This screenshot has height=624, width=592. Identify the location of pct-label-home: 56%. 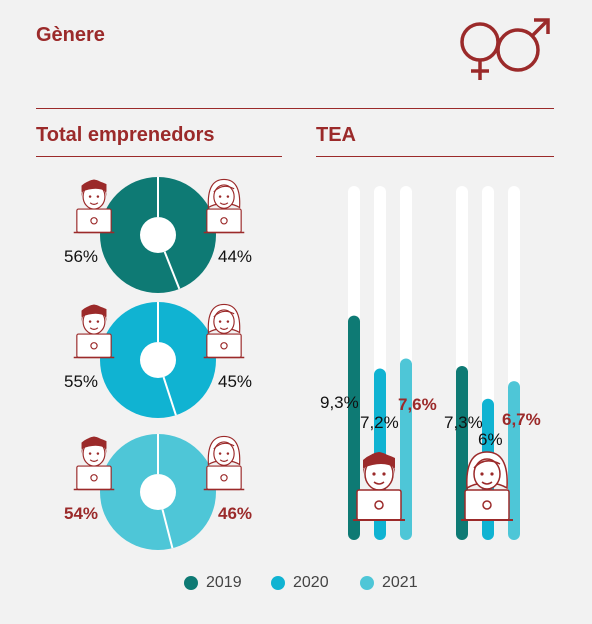
(81, 256).